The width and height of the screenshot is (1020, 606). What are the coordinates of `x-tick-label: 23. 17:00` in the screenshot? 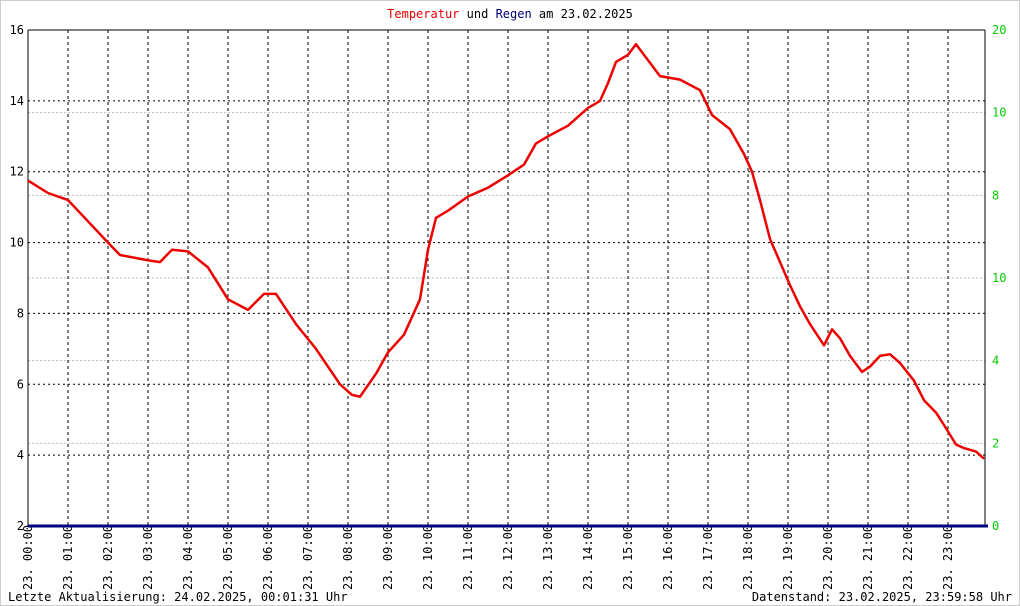 It's located at (708, 557).